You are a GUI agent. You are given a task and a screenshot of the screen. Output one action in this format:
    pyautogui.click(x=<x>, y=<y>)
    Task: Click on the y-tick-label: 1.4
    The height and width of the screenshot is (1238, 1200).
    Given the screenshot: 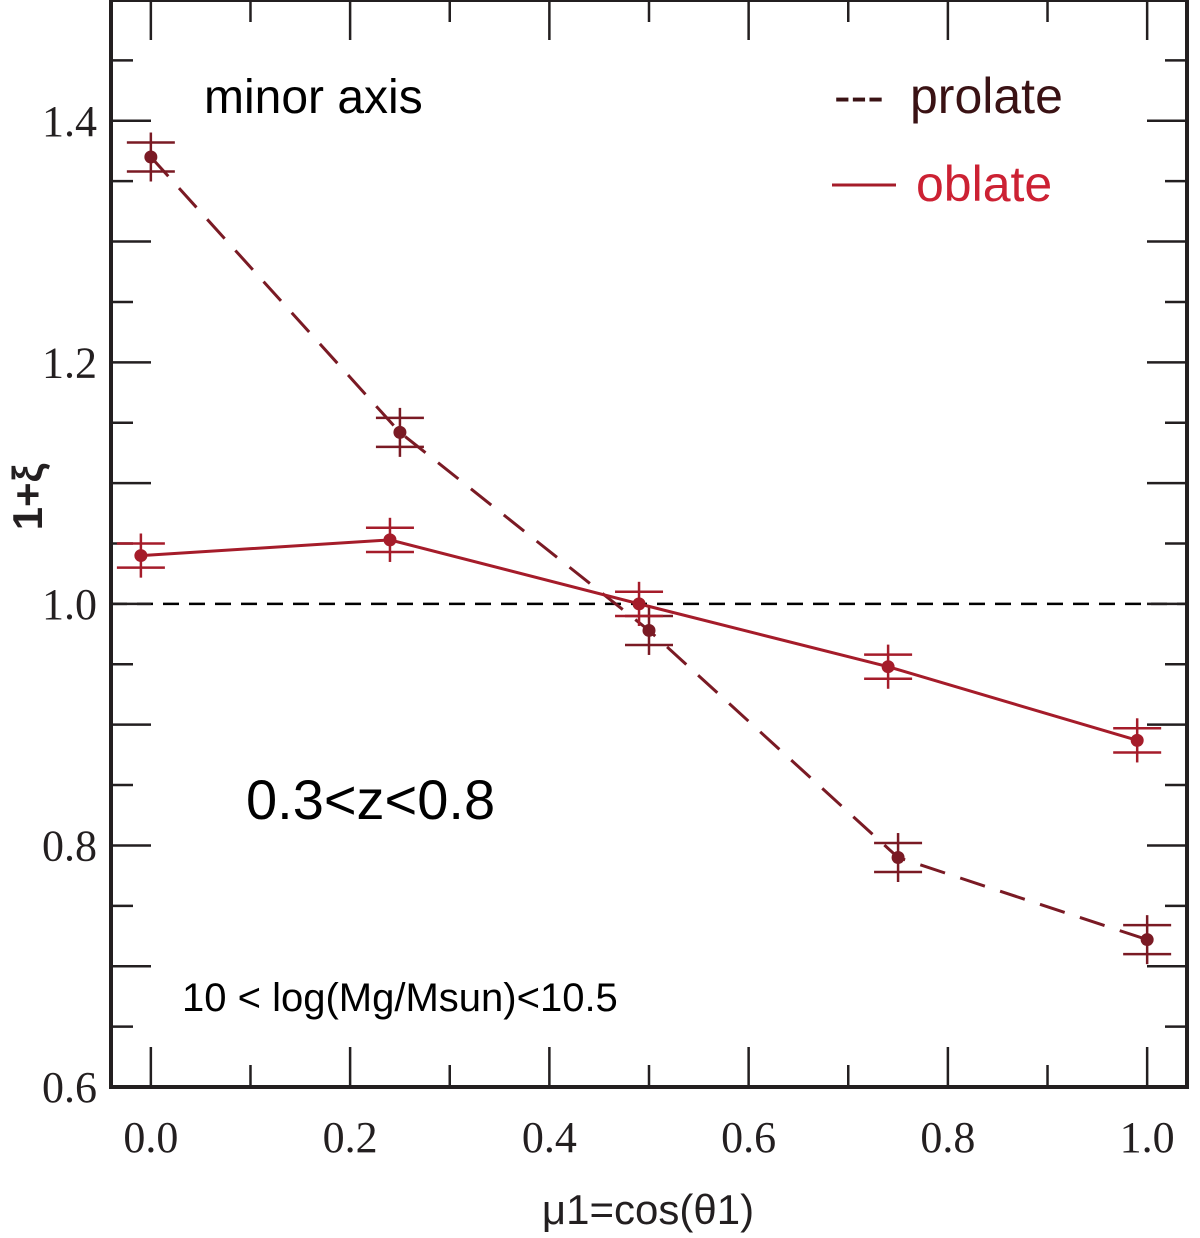 What is the action you would take?
    pyautogui.click(x=69, y=121)
    